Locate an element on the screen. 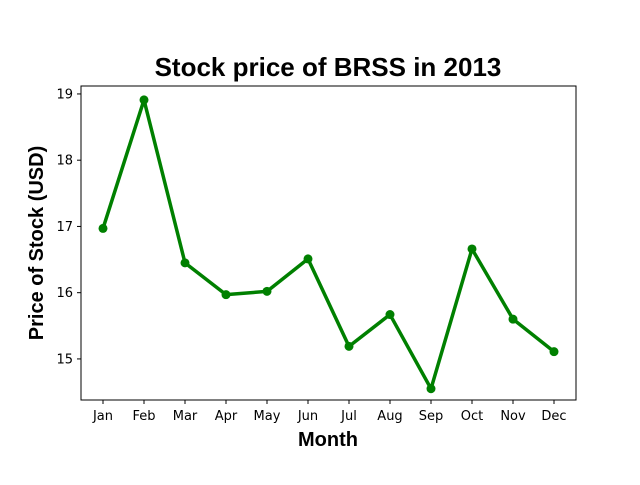  x-tick-label: Dec is located at coordinates (553, 416).